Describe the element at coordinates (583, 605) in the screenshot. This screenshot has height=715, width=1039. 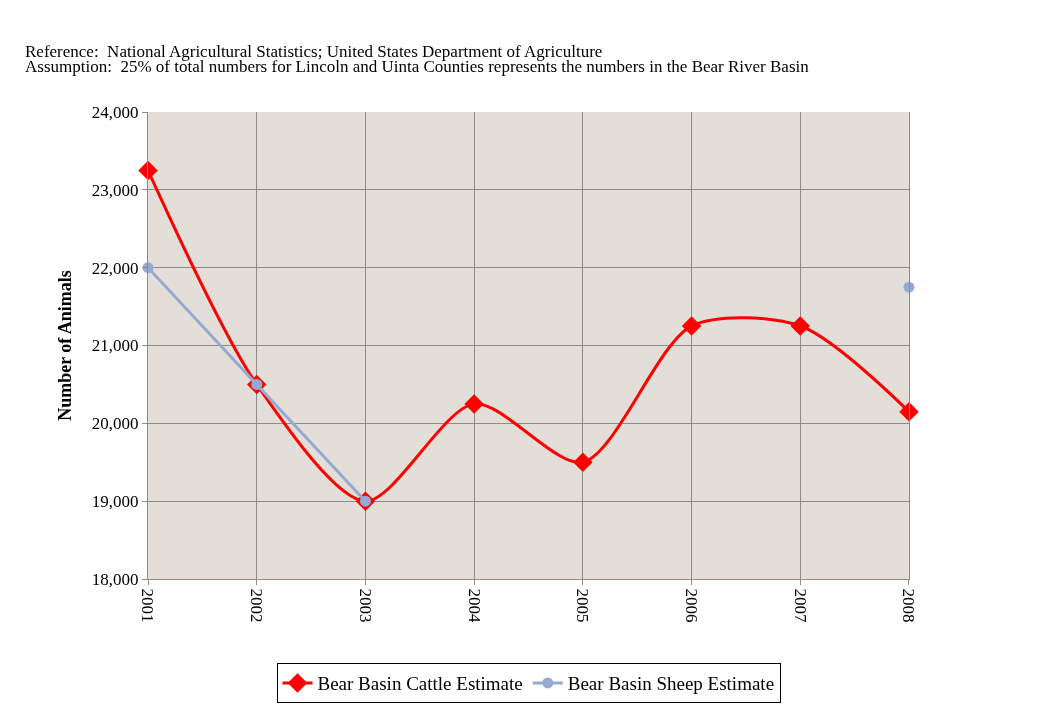
I see `x-tick-label: 2005` at that location.